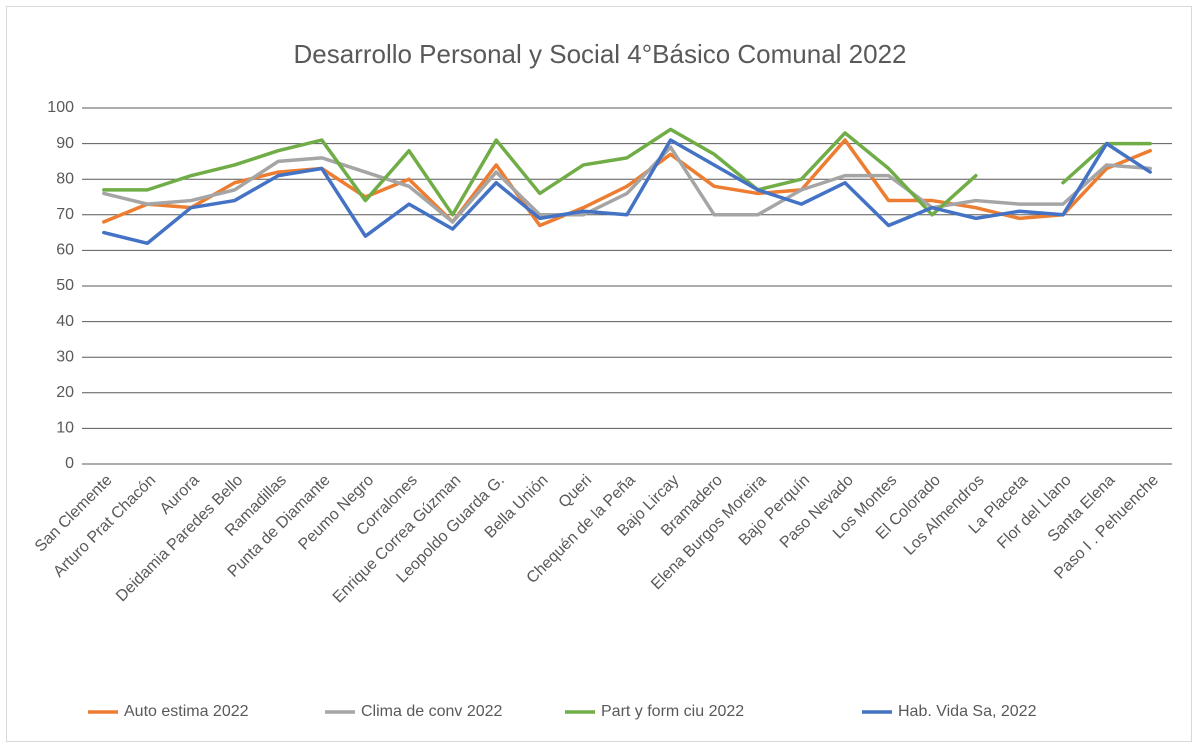 The width and height of the screenshot is (1199, 748). I want to click on y-tick-label: 0, so click(69, 463).